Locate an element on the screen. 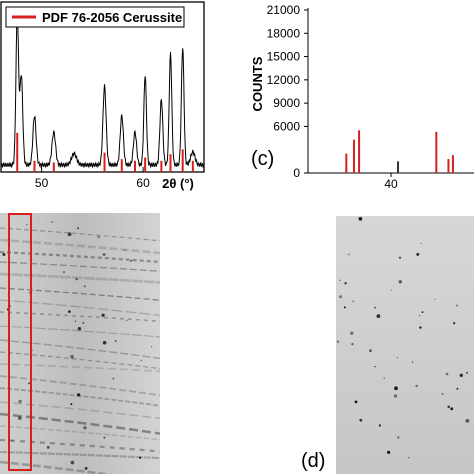  y-axis-title: COUNTS is located at coordinates (257, 83).